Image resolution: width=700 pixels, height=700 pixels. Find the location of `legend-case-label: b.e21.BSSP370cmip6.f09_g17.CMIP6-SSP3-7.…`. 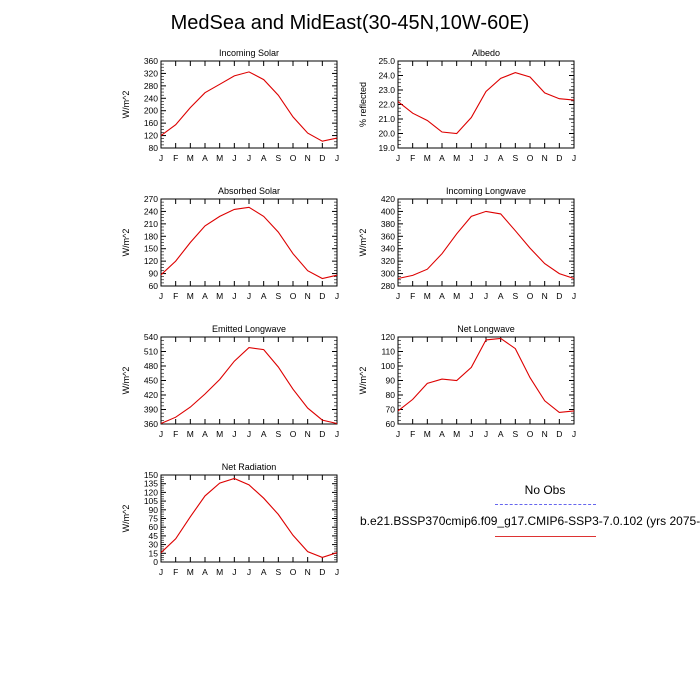

legend-case-label: b.e21.BSSP370cmip6.f09_g17.CMIP6-SSP3-7.… is located at coordinates (530, 521).